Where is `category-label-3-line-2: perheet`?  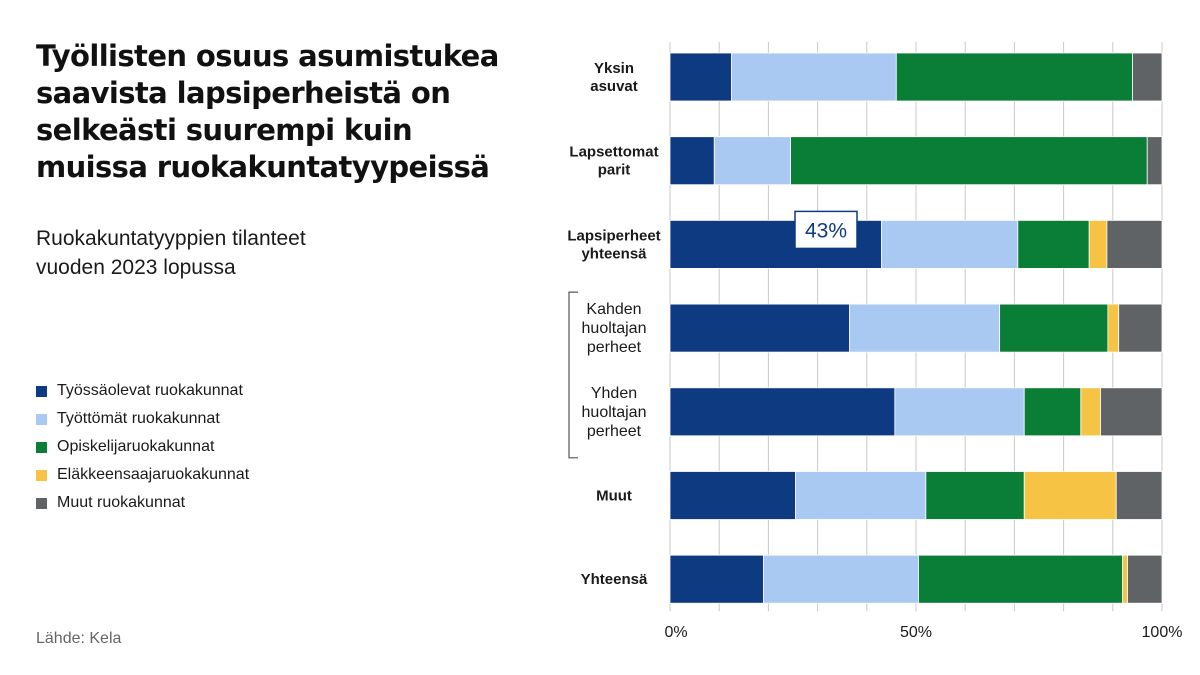
category-label-3-line-2: perheet is located at coordinates (614, 347).